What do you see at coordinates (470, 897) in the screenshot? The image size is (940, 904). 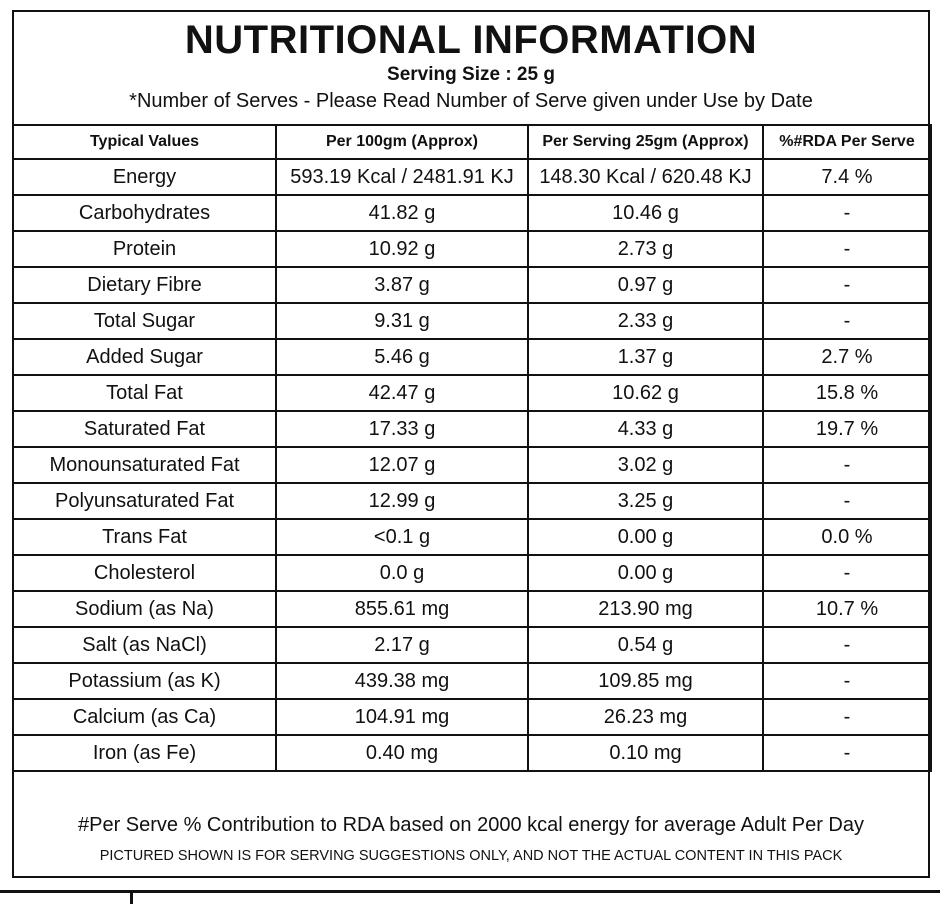 I see `next-panel-edge` at bounding box center [470, 897].